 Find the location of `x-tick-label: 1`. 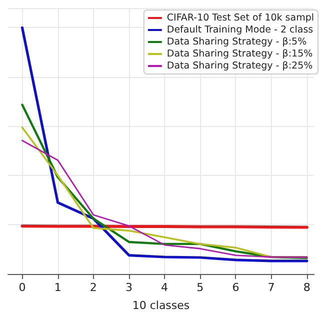

x-tick-label: 1 is located at coordinates (58, 287).